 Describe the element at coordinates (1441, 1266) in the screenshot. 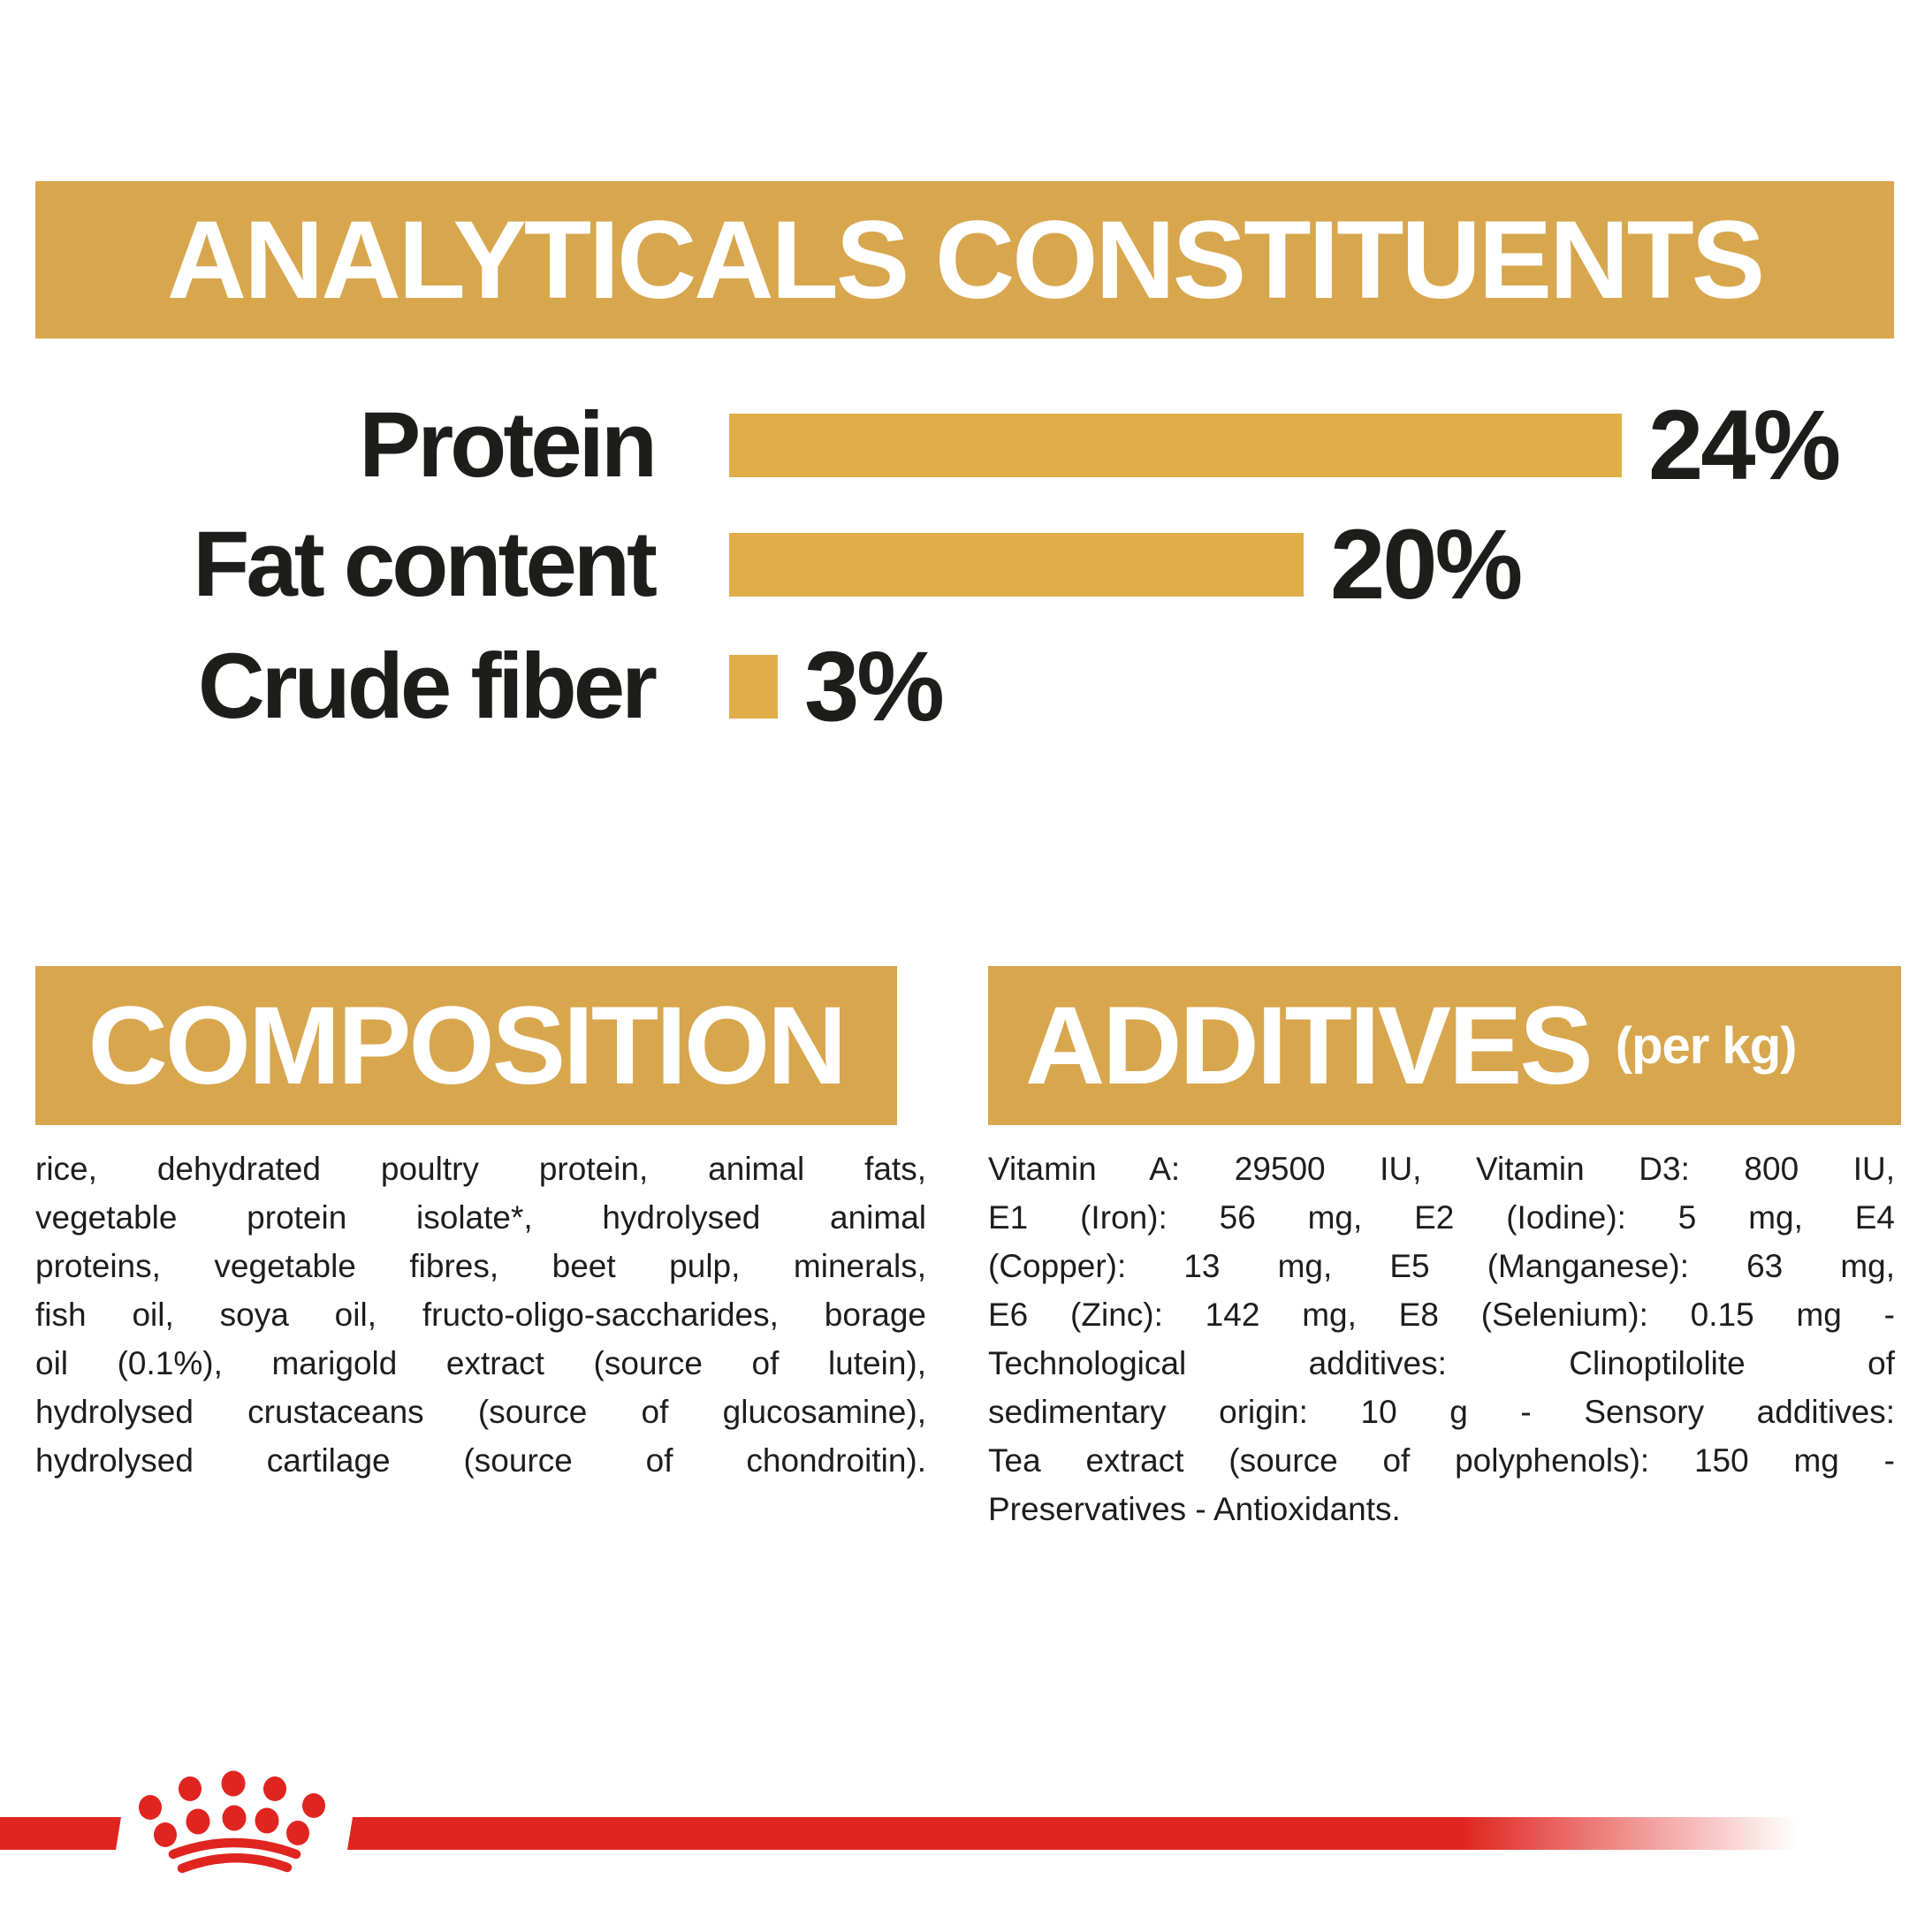

I see `additives-line: (Copper): 13 mg, E5 (Manganese): 63 mg,` at that location.